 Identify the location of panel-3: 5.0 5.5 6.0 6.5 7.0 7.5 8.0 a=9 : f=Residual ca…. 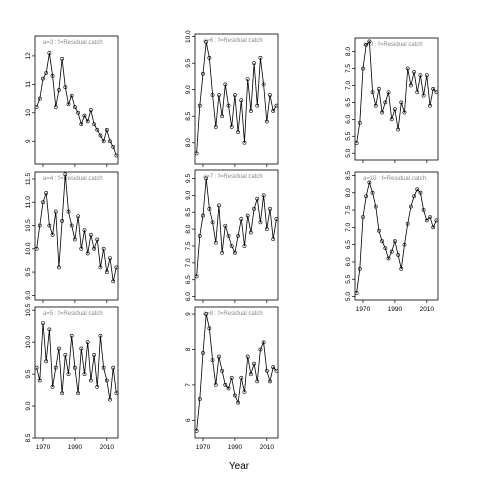
(392, 100).